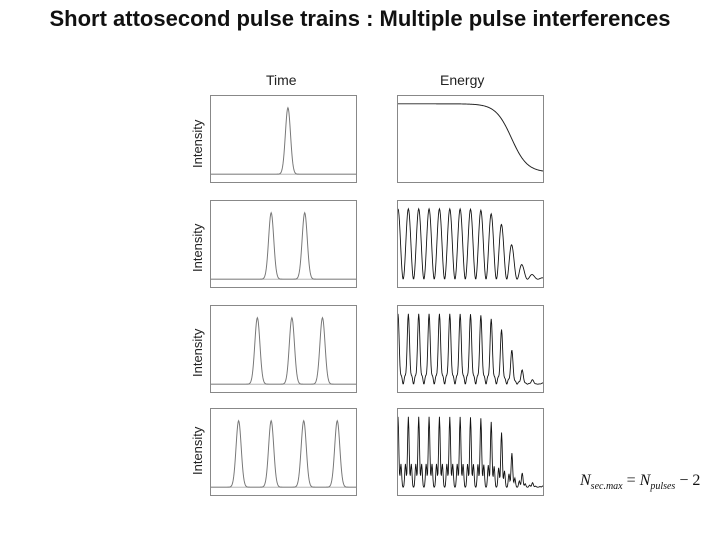 The width and height of the screenshot is (720, 540). What do you see at coordinates (462, 80) in the screenshot?
I see `column-heading-energy: Energy` at bounding box center [462, 80].